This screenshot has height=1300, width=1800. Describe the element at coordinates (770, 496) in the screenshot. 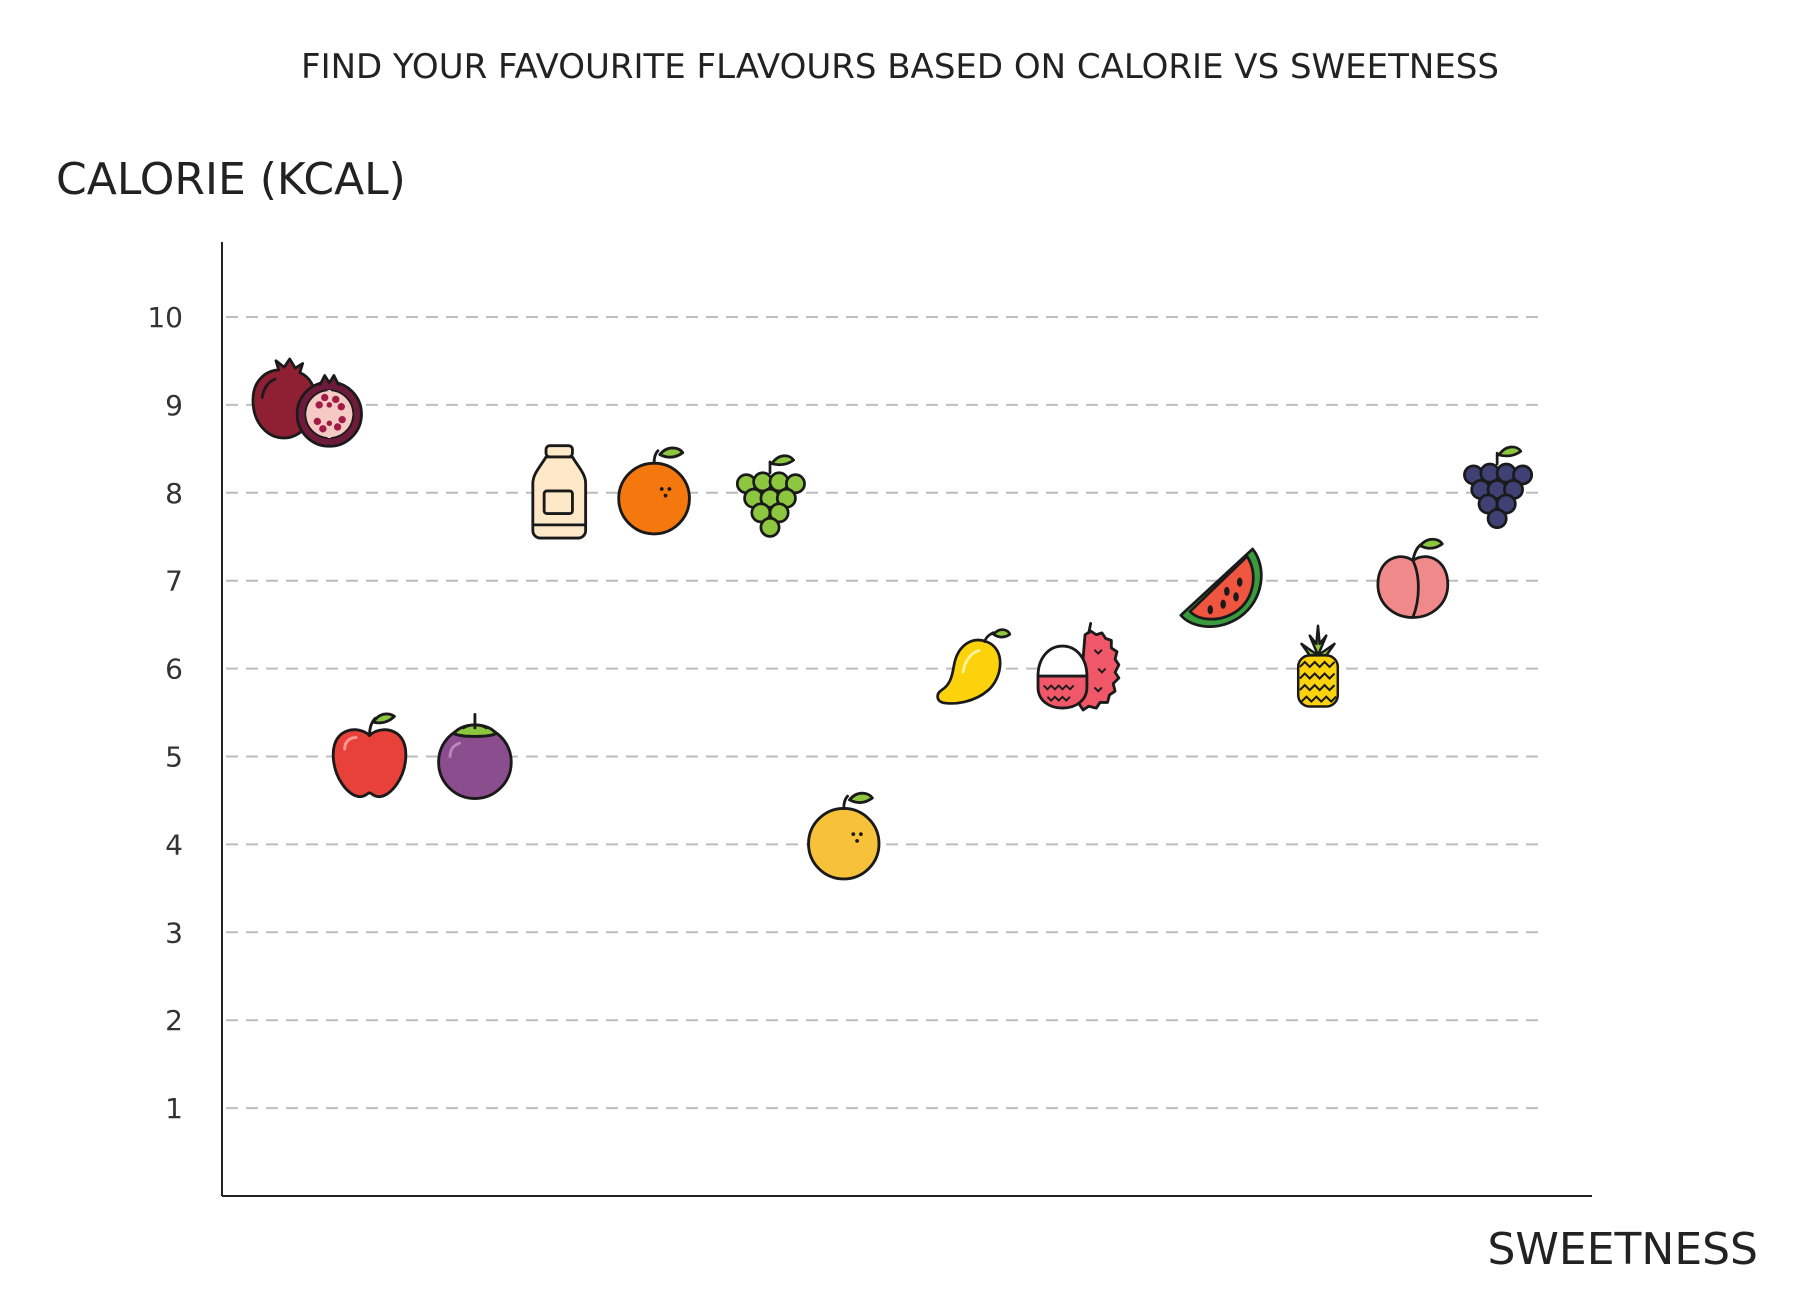

I see `green-grapes-icon` at that location.